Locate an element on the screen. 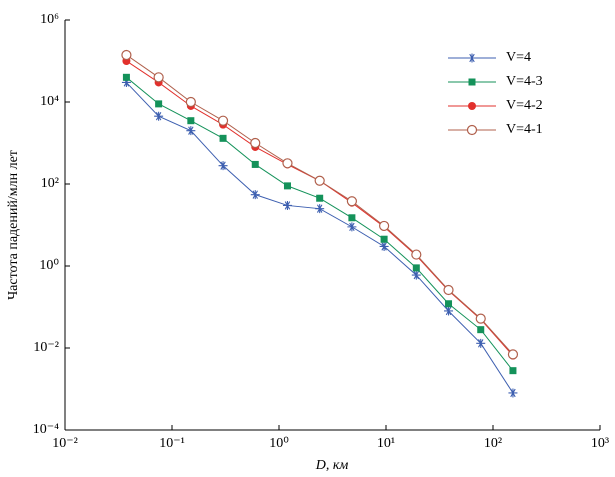  legend-label: V=4-1 is located at coordinates (524, 129).